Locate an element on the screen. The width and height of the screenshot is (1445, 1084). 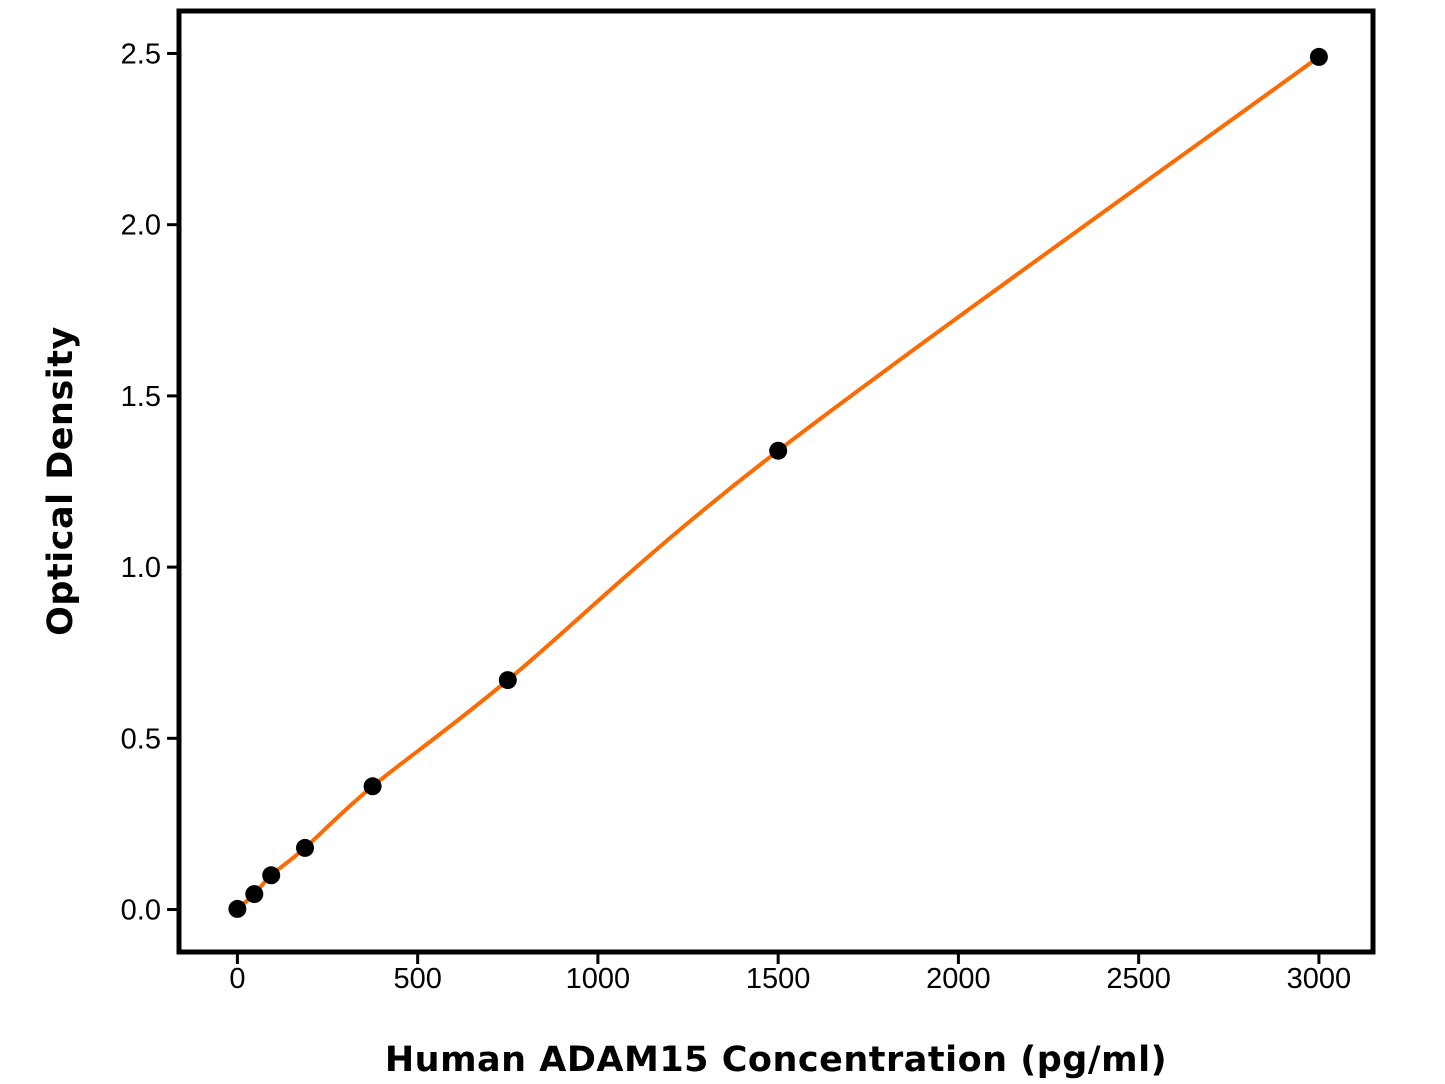
x-tick-label: 3000 is located at coordinates (1319, 979).